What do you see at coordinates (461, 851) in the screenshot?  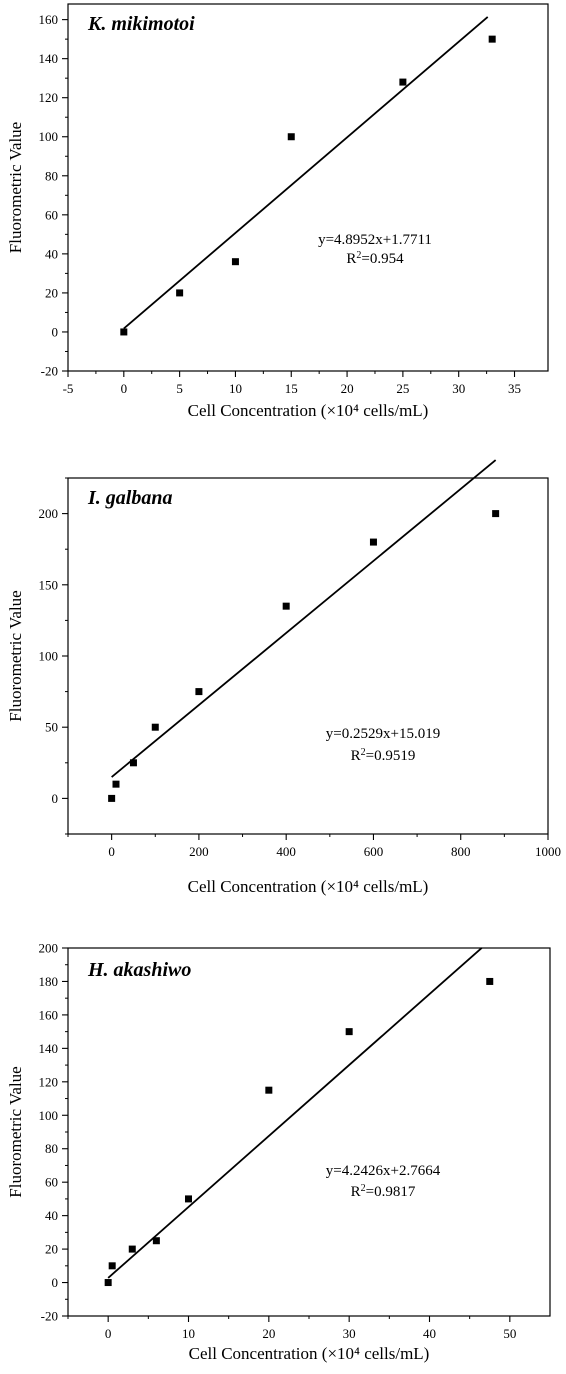 I see `x-tick-label: 800` at bounding box center [461, 851].